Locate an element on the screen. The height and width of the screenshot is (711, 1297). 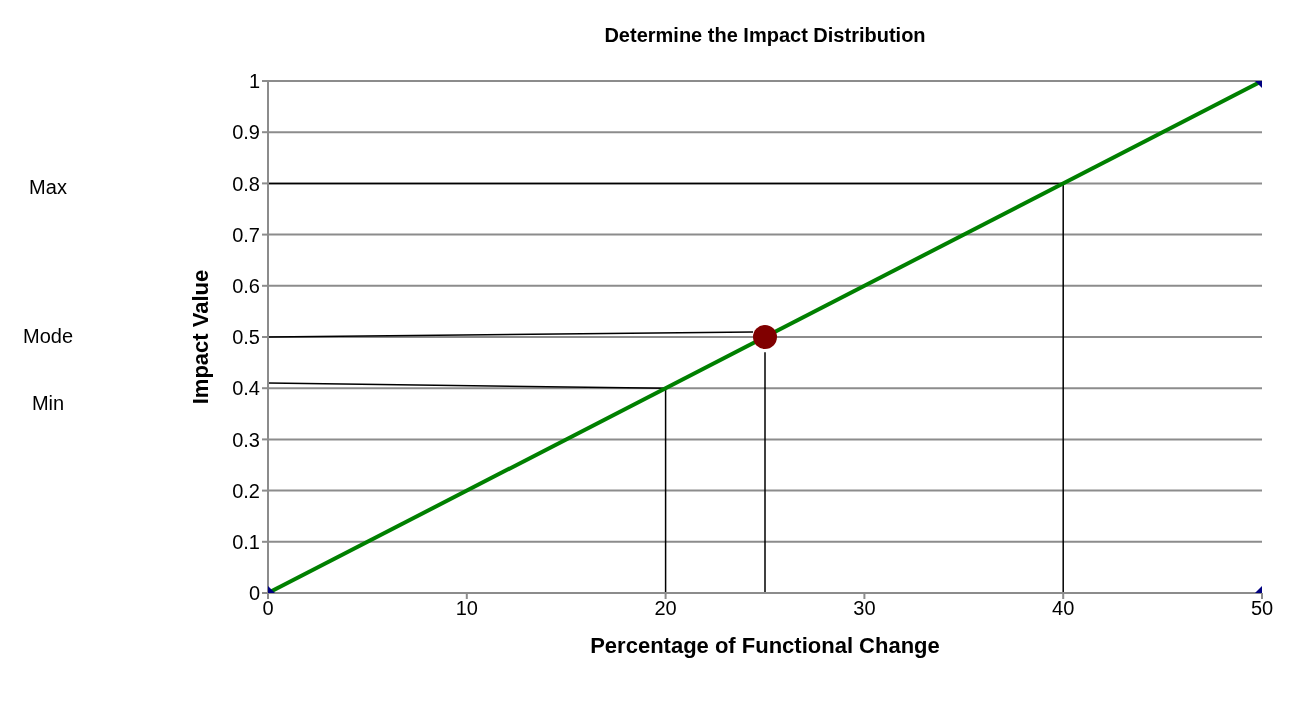
y-tick-label: 0.2 is located at coordinates (246, 490).